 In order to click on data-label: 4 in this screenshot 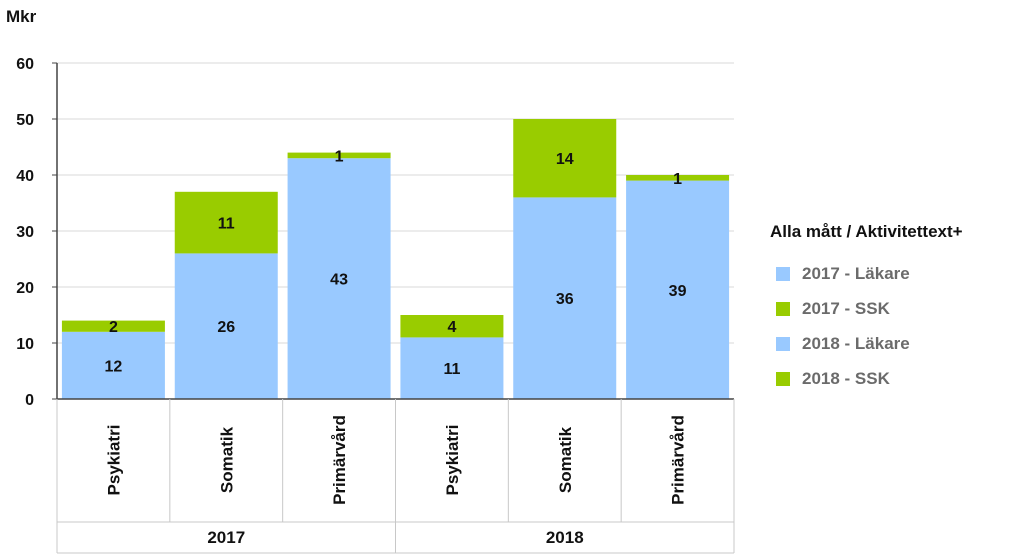, I will do `click(451, 327)`.